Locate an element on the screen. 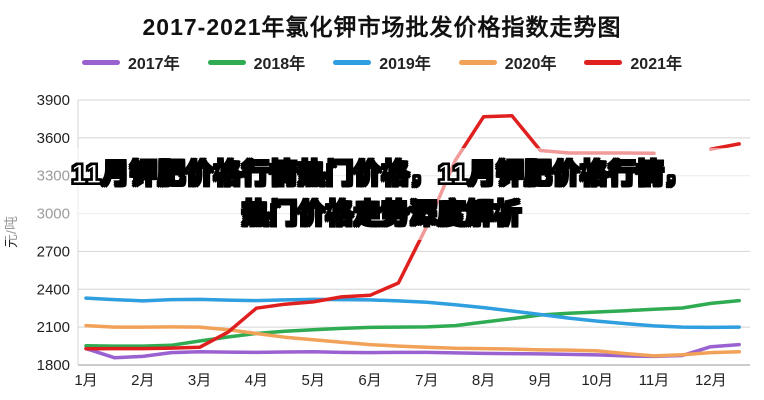 The height and width of the screenshot is (400, 764). x-tick-label: 8月 is located at coordinates (483, 380).